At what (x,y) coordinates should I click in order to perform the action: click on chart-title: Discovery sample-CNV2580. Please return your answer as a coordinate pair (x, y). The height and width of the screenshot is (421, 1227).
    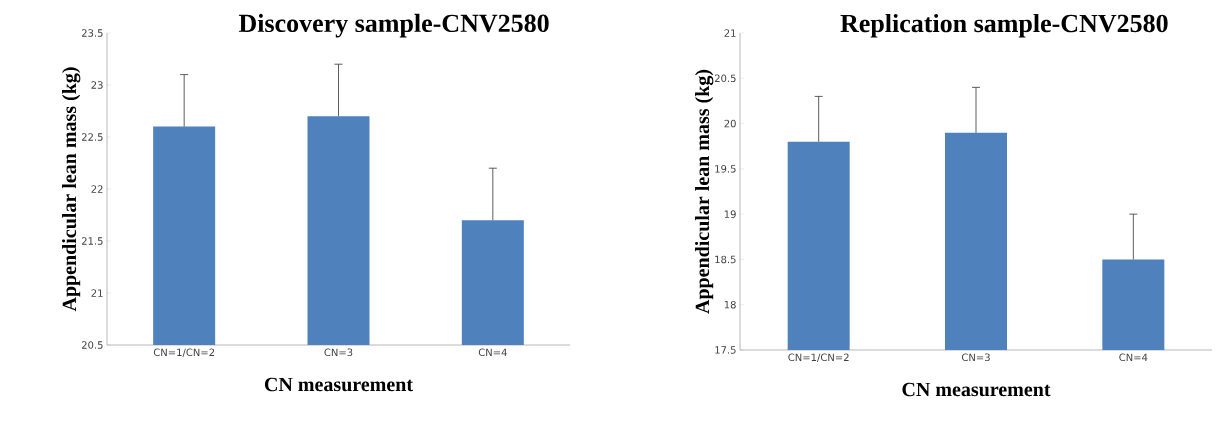
    Looking at the image, I should click on (393, 25).